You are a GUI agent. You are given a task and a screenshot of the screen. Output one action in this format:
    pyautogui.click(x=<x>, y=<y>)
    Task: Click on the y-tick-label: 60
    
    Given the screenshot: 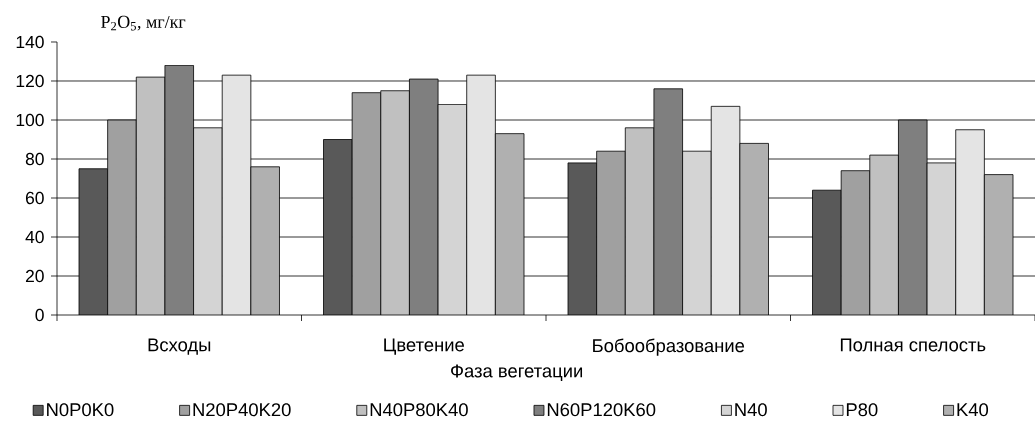 What is the action you would take?
    pyautogui.click(x=34, y=198)
    